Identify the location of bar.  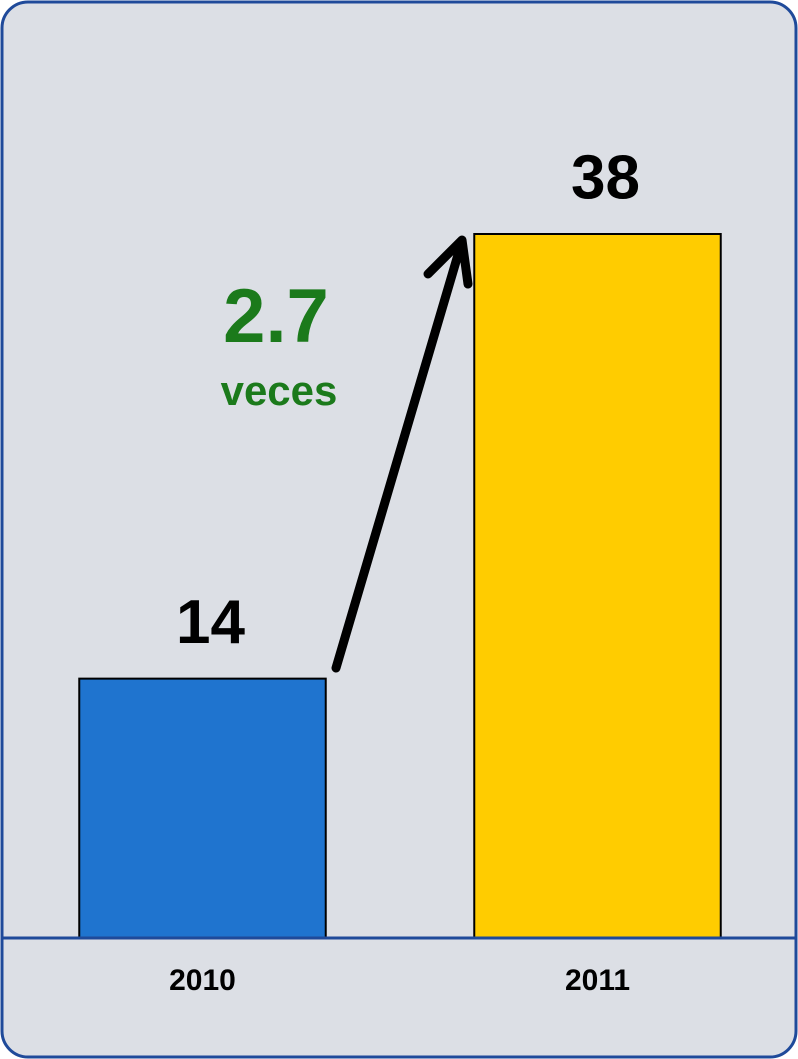
(202, 808).